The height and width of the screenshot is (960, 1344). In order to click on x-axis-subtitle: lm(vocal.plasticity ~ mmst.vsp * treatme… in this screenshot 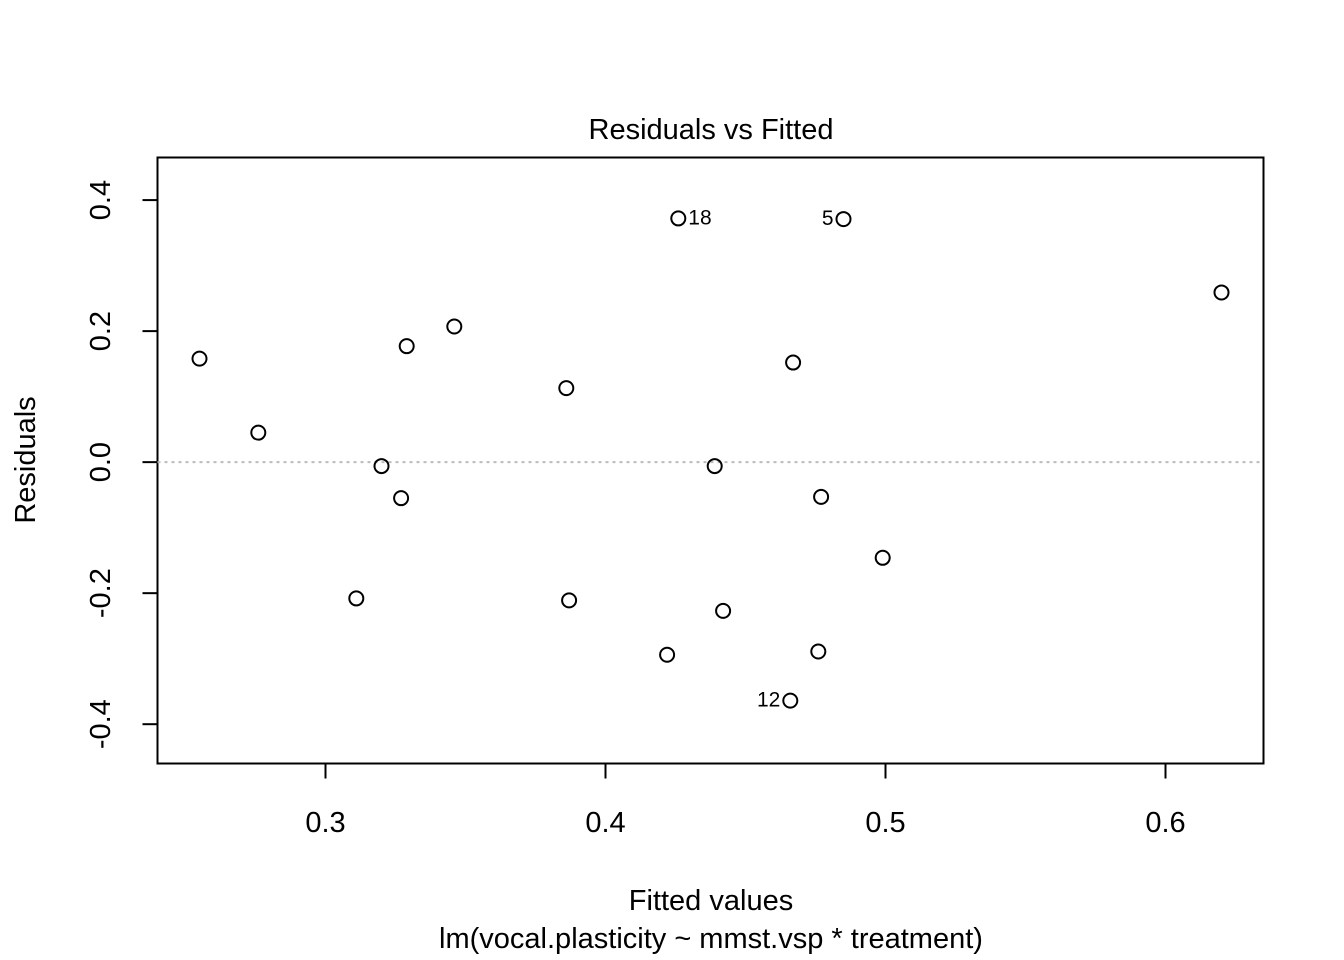, I will do `click(711, 939)`.